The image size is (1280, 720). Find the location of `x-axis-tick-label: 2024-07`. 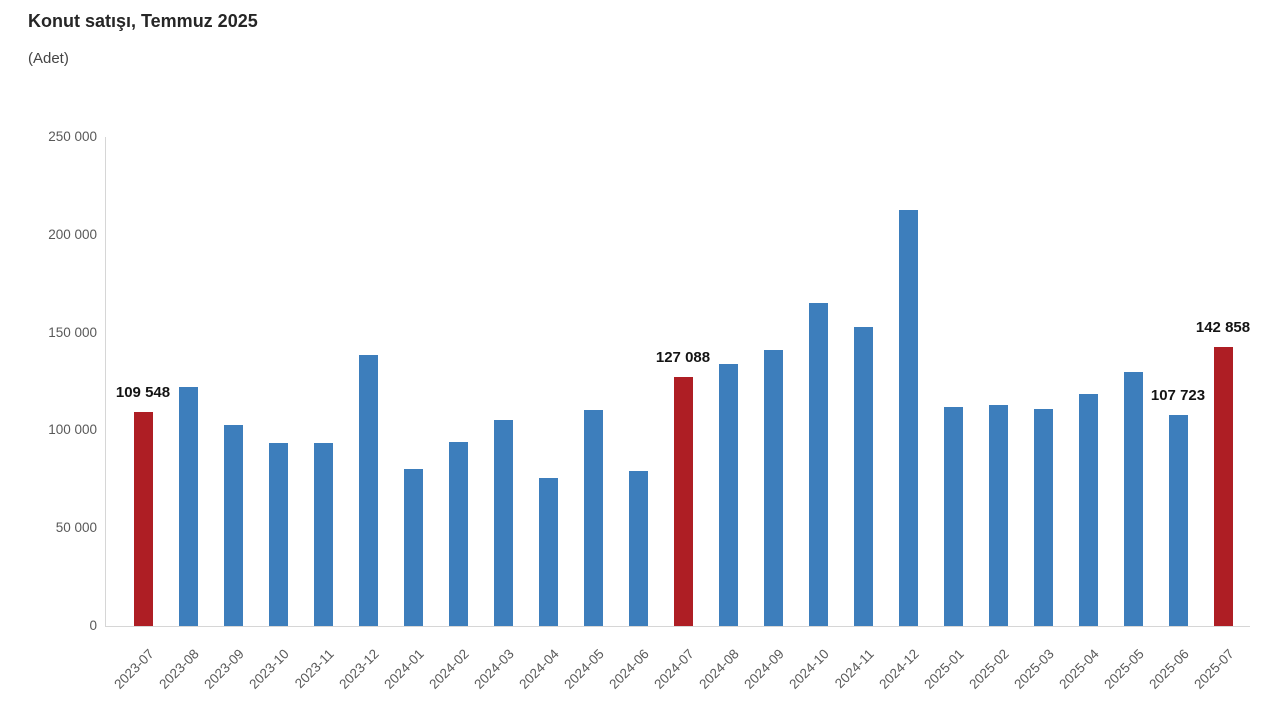

x-axis-tick-label: 2024-07 is located at coordinates (674, 669).